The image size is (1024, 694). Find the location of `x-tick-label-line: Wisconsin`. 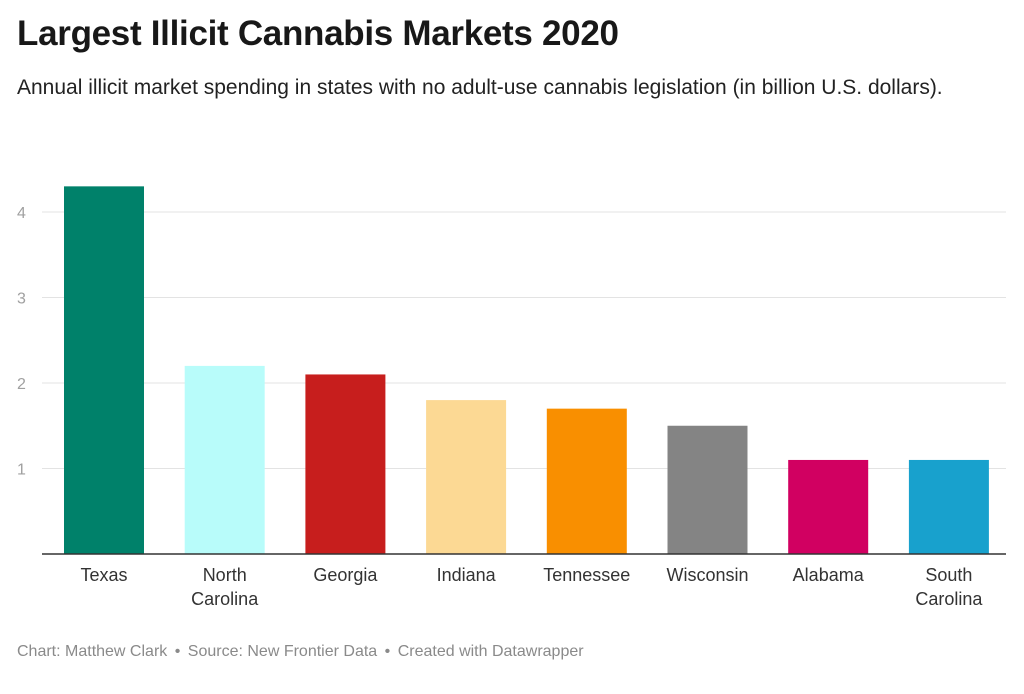

x-tick-label-line: Wisconsin is located at coordinates (707, 575).